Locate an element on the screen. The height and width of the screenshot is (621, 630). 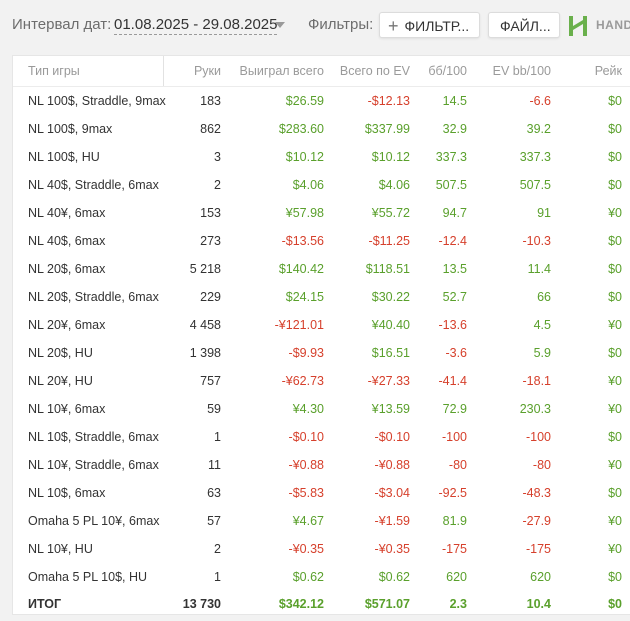
cell-game-type: ИТОГ is located at coordinates (45, 604).